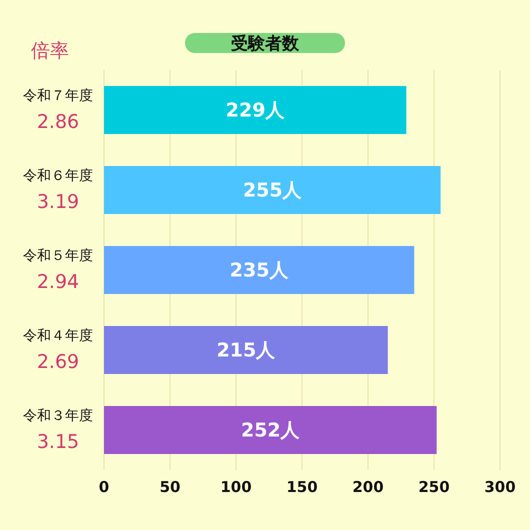  Describe the element at coordinates (236, 487) in the screenshot. I see `x-tick-label: 100` at that location.